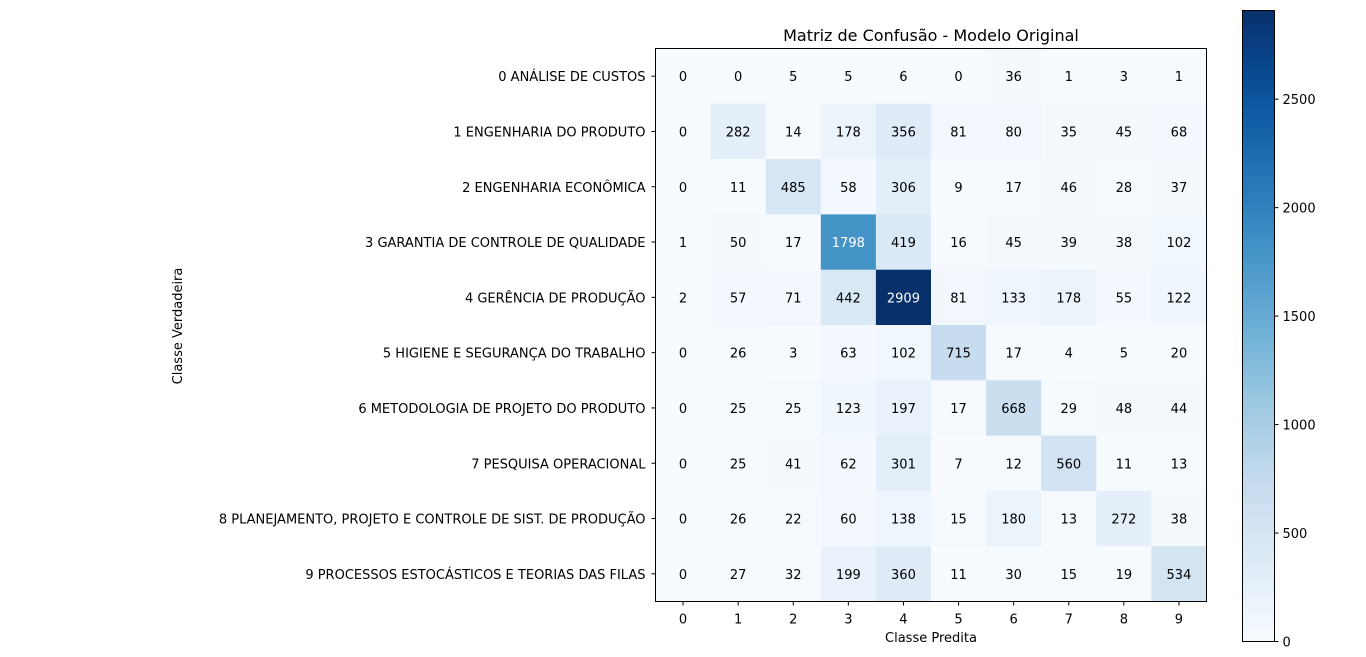 Image resolution: width=1366 pixels, height=657 pixels. What do you see at coordinates (514, 354) in the screenshot?
I see `y-tick-label: 5 HIGIENE E SEGURANÇA DO TRABALHO` at bounding box center [514, 354].